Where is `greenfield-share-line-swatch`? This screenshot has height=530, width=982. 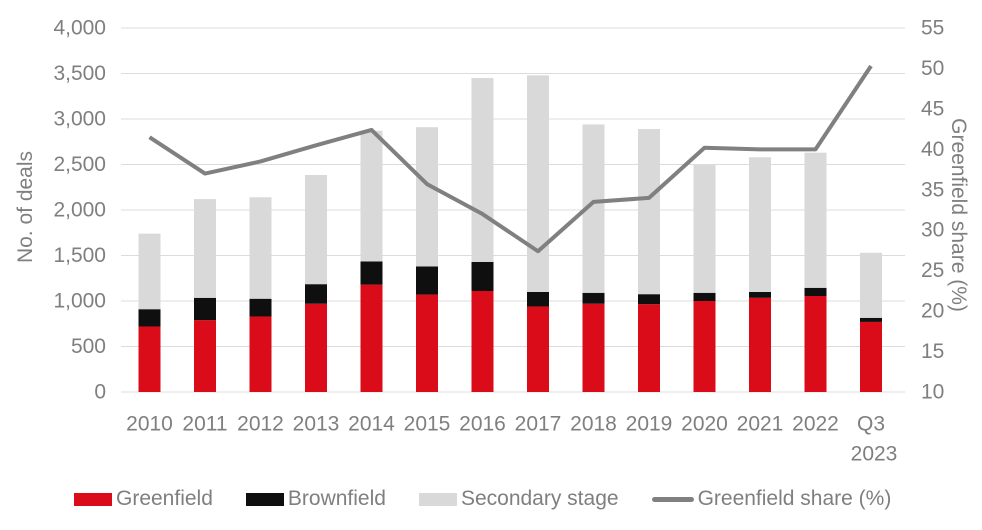 greenfield-share-line-swatch is located at coordinates (672, 499).